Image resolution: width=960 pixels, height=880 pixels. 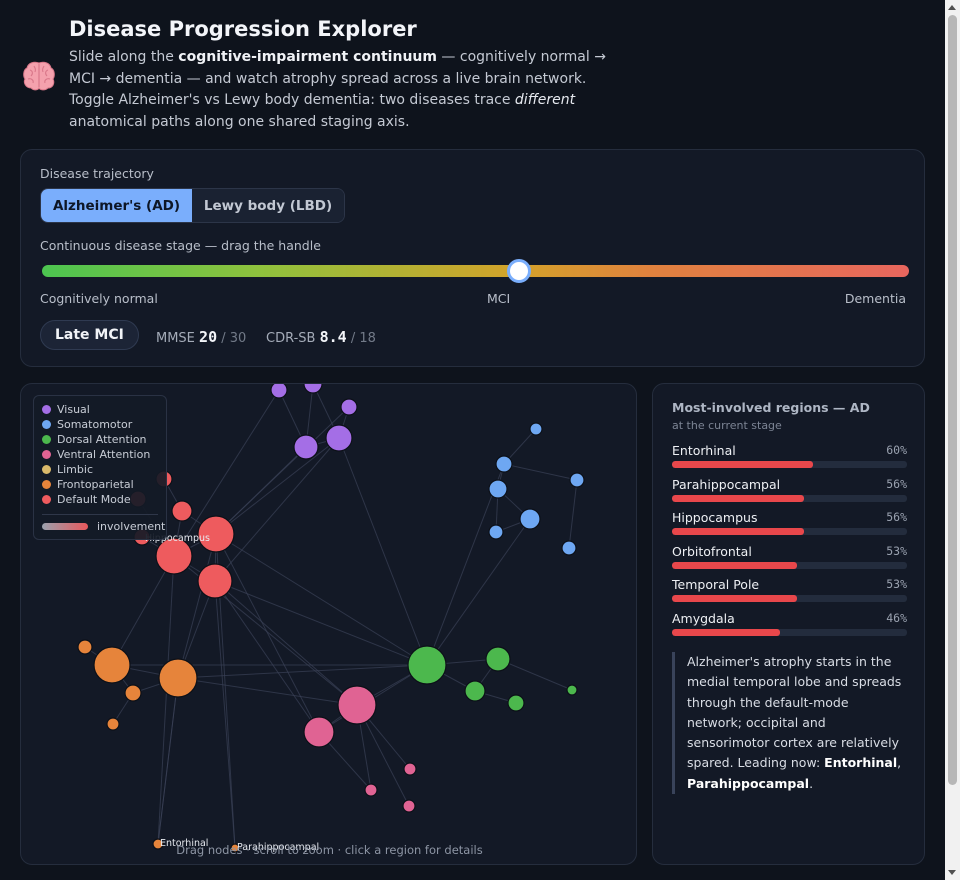 What do you see at coordinates (789, 525) in the screenshot?
I see `region-row: Hippocampus 56%` at bounding box center [789, 525].